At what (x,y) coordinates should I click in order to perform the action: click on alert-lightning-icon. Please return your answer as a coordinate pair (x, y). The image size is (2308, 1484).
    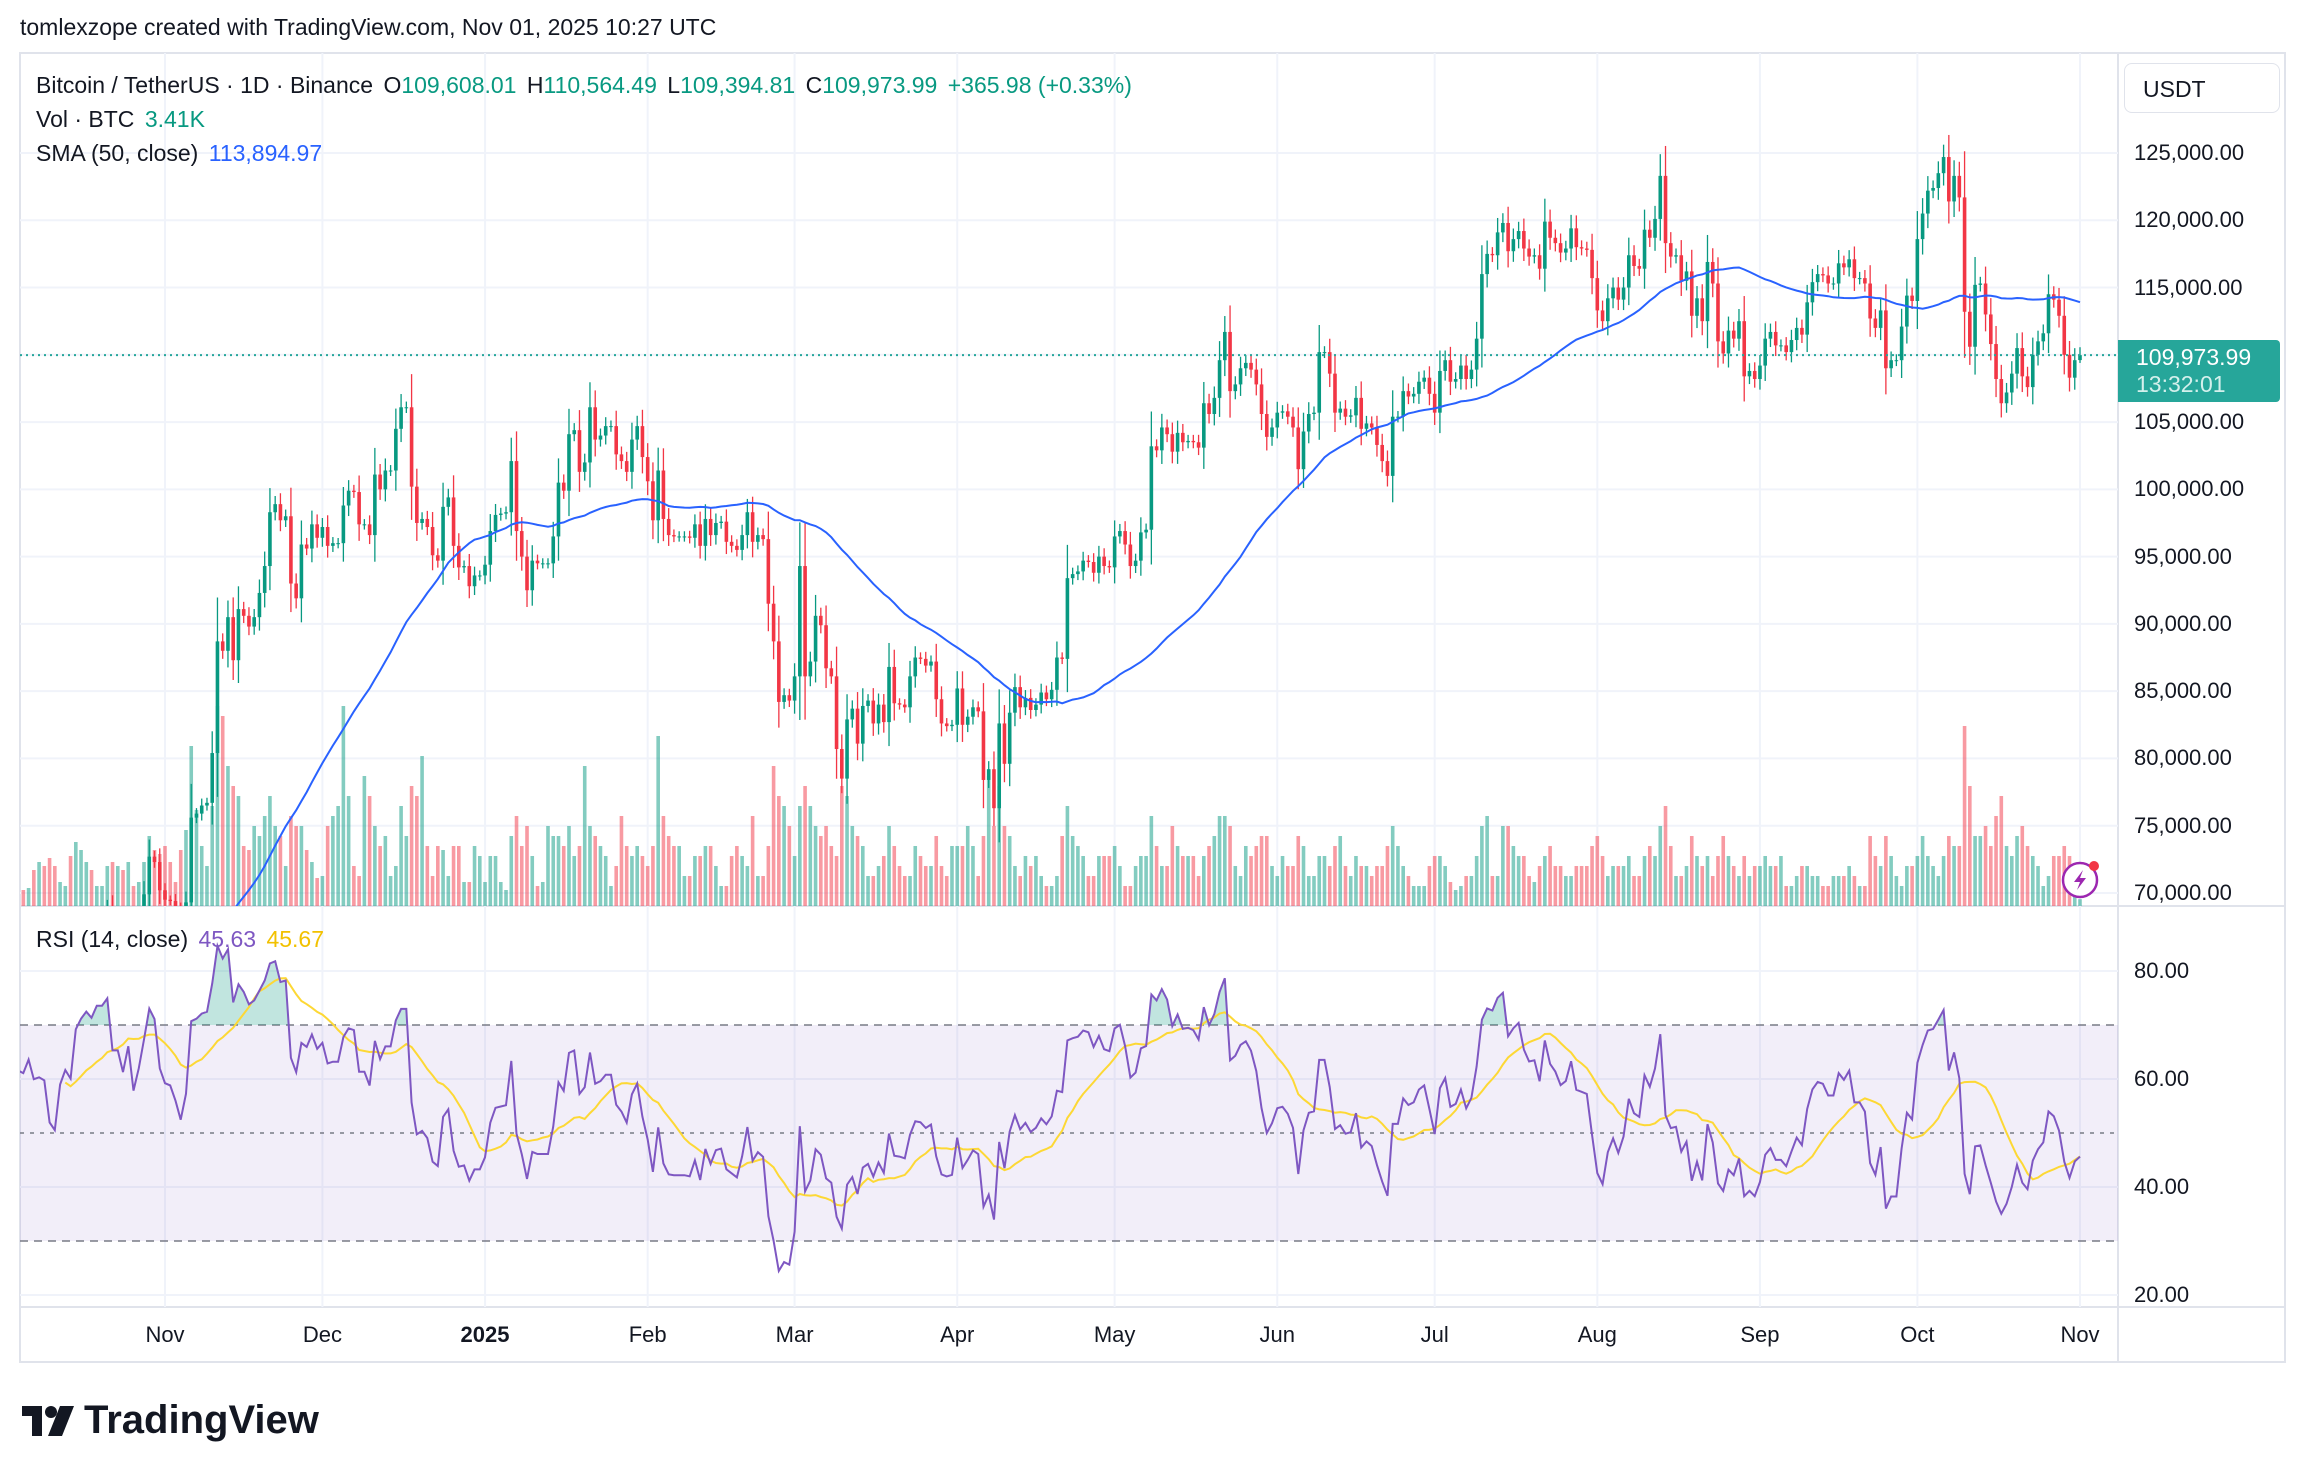
    Looking at the image, I should click on (2080, 880).